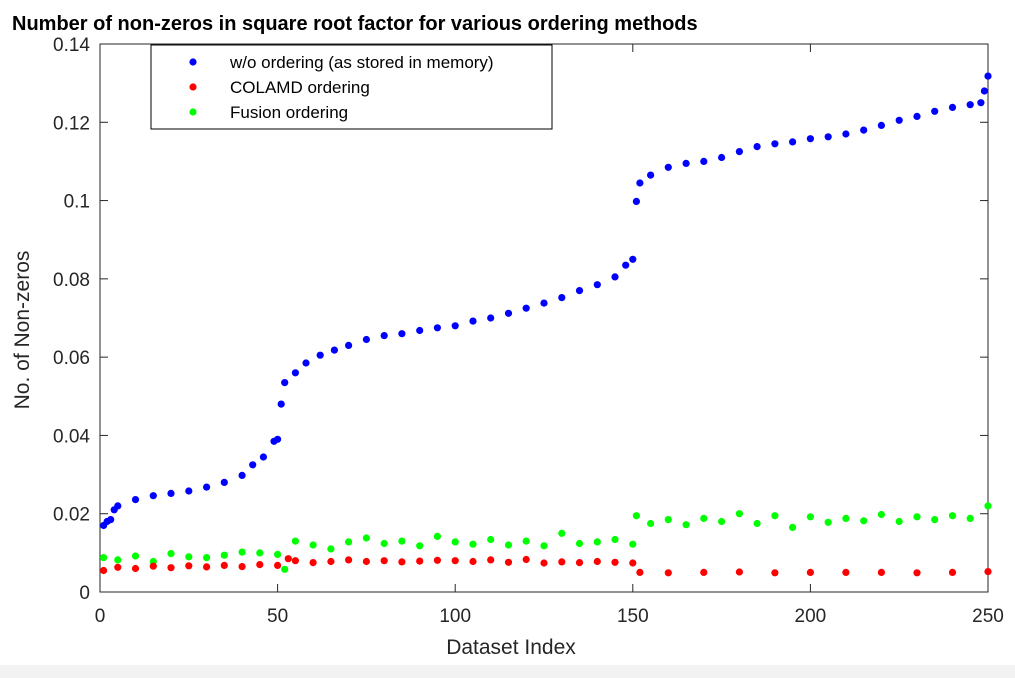  What do you see at coordinates (507, 671) in the screenshot?
I see `bottom-strip` at bounding box center [507, 671].